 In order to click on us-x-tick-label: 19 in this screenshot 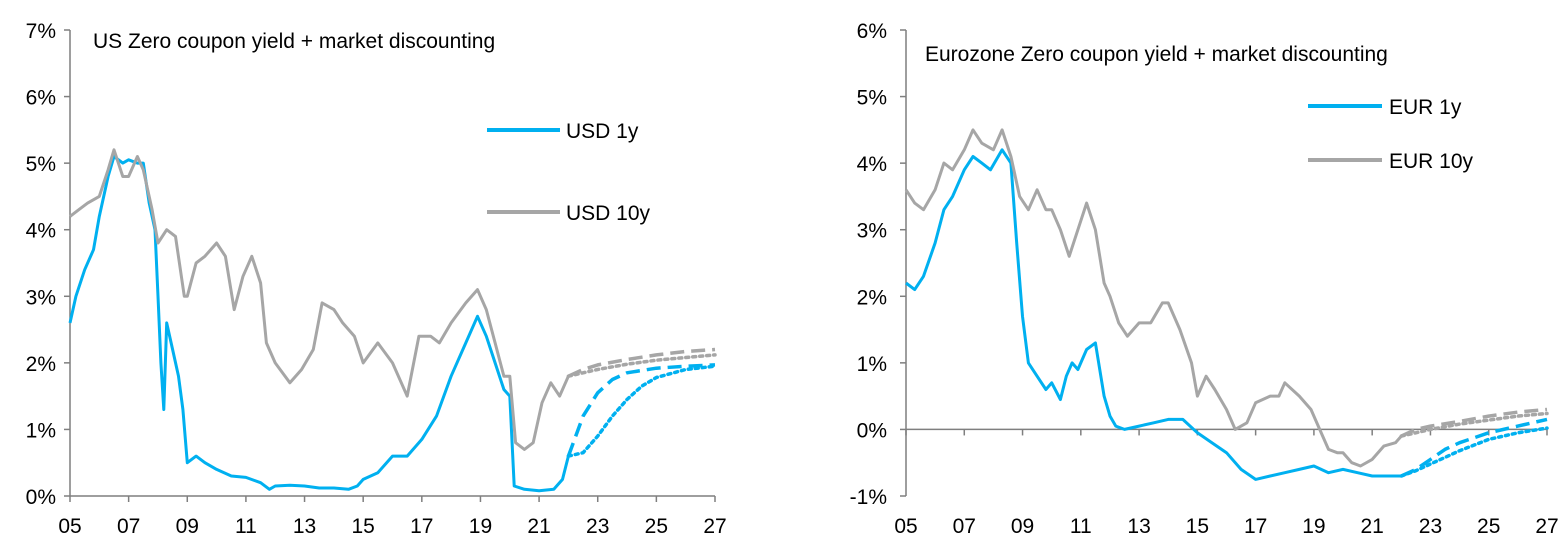, I will do `click(480, 526)`.